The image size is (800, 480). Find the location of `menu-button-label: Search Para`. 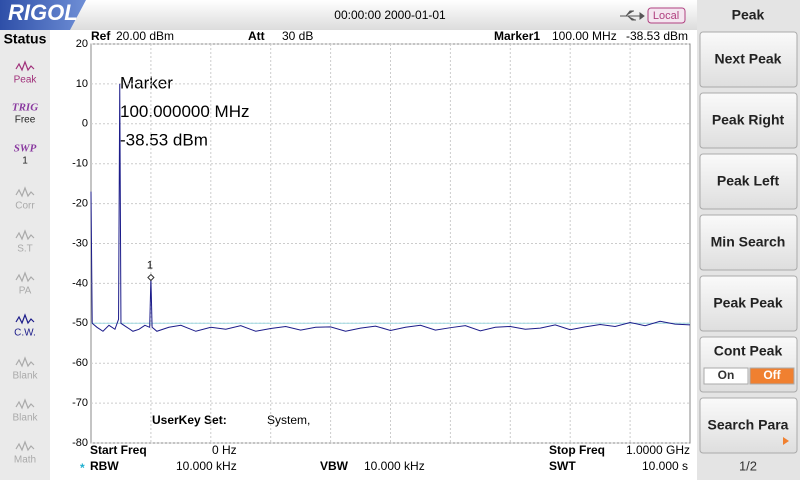

menu-button-label: Search Para is located at coordinates (748, 425).